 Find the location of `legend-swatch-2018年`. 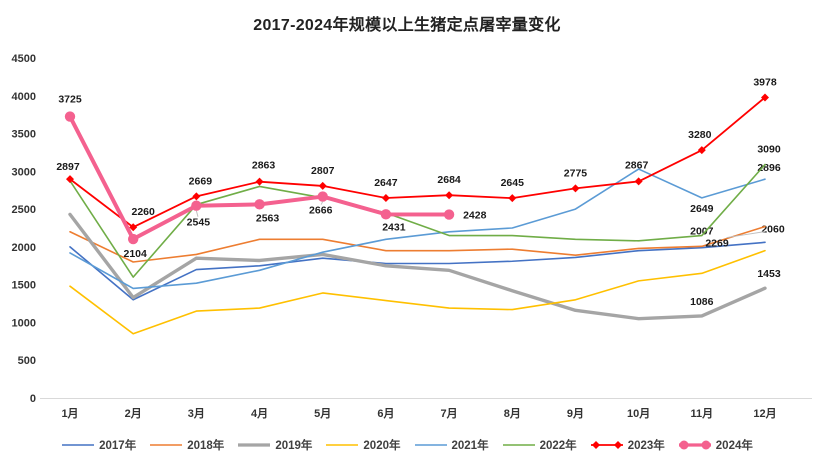

legend-swatch-2018年 is located at coordinates (166, 445).